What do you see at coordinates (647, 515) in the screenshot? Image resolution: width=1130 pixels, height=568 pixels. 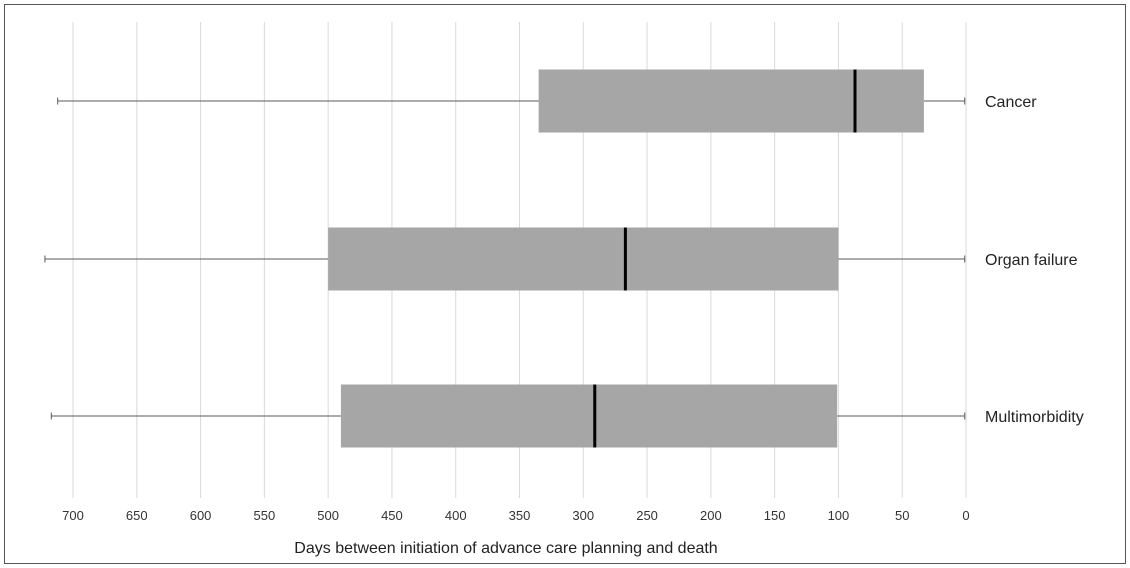 I see `x-tick-label: 250` at bounding box center [647, 515].